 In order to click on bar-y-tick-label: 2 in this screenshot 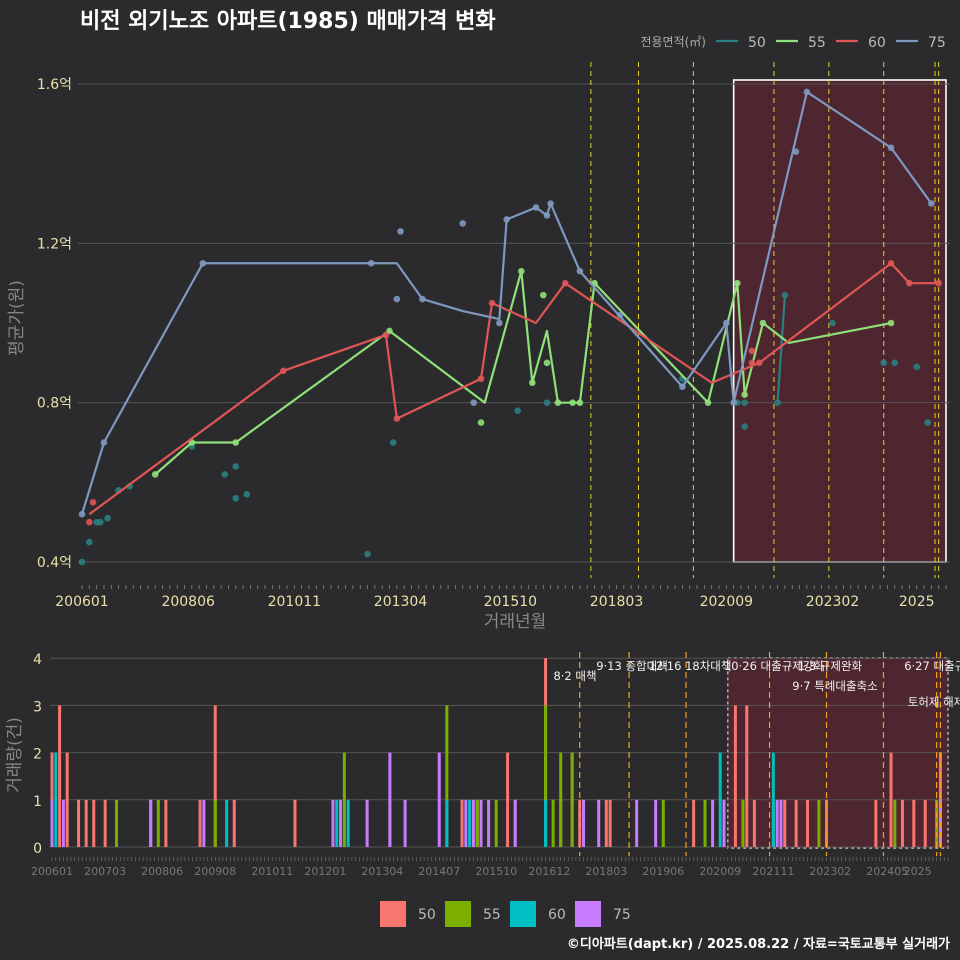, I will do `click(37, 755)`.